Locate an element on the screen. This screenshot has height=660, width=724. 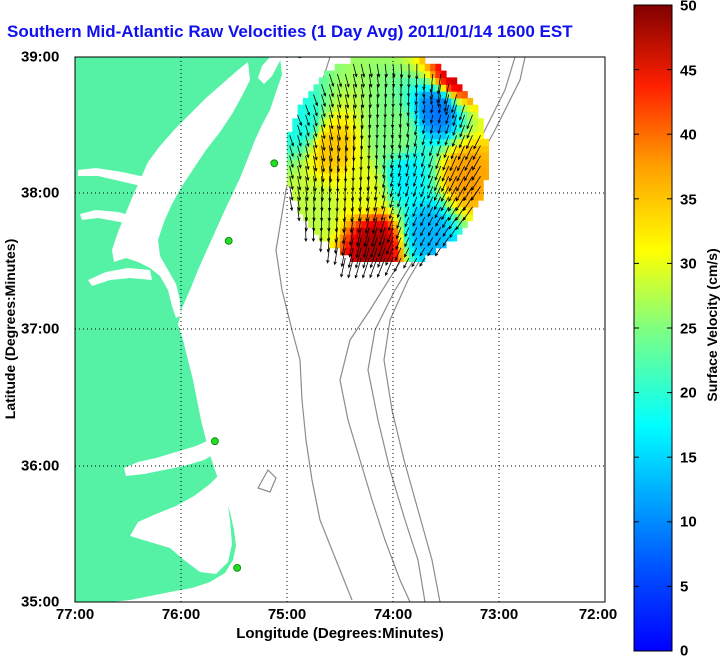
y-tick-label: 39:00 is located at coordinates (40, 57).